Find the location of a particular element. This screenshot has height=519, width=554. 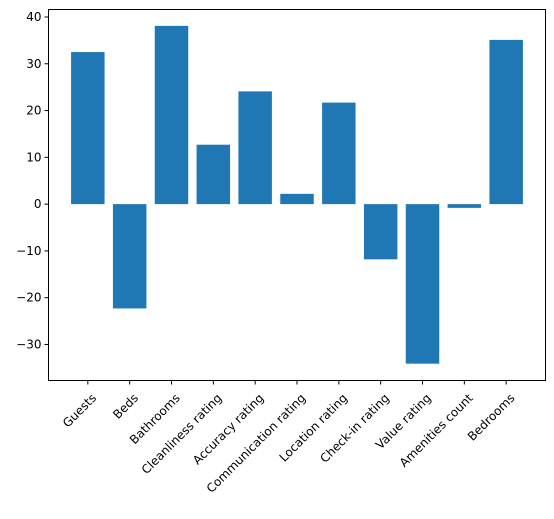

y-tick-label: 40 is located at coordinates (33, 17).